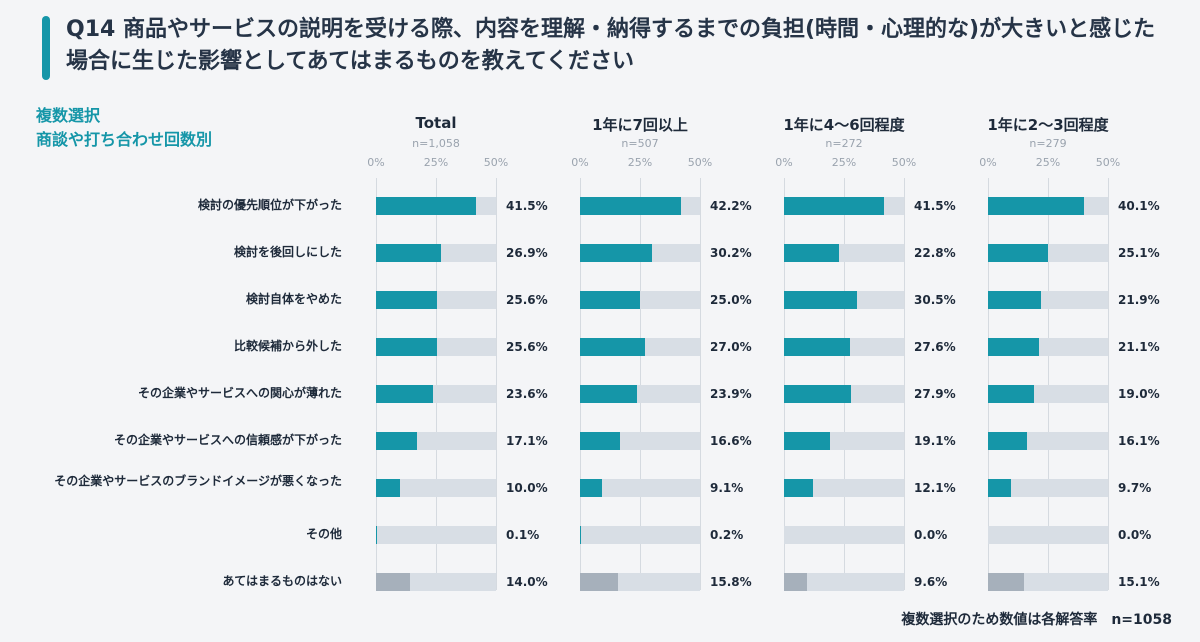 The width and height of the screenshot is (1200, 642). What do you see at coordinates (731, 300) in the screenshot?
I see `data-label: 25.0%` at bounding box center [731, 300].